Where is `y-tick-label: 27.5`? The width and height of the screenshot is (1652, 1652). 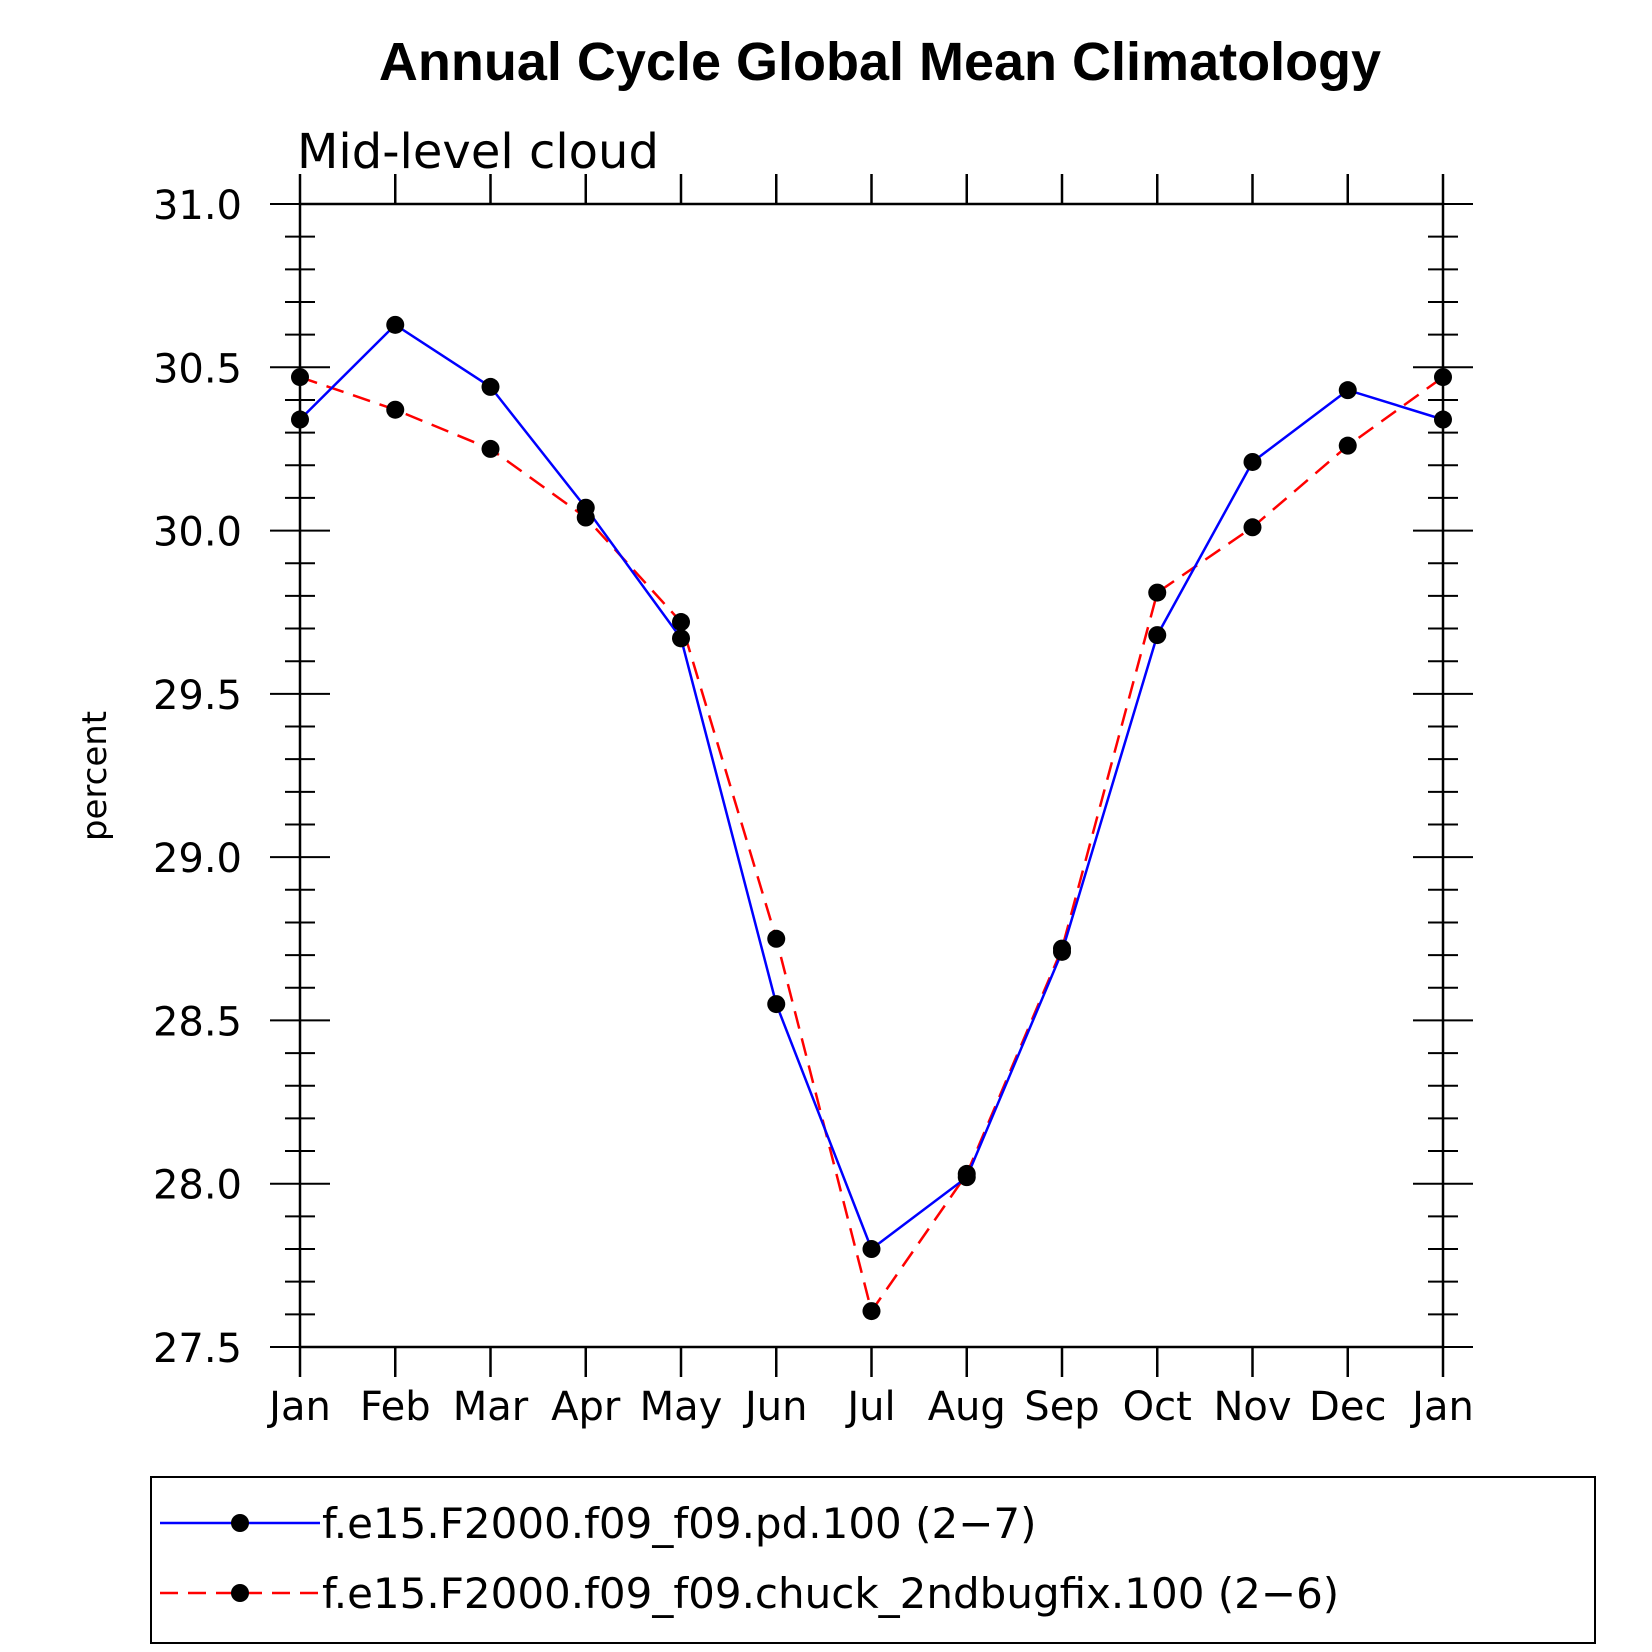 y-tick-label: 27.5 is located at coordinates (197, 1349).